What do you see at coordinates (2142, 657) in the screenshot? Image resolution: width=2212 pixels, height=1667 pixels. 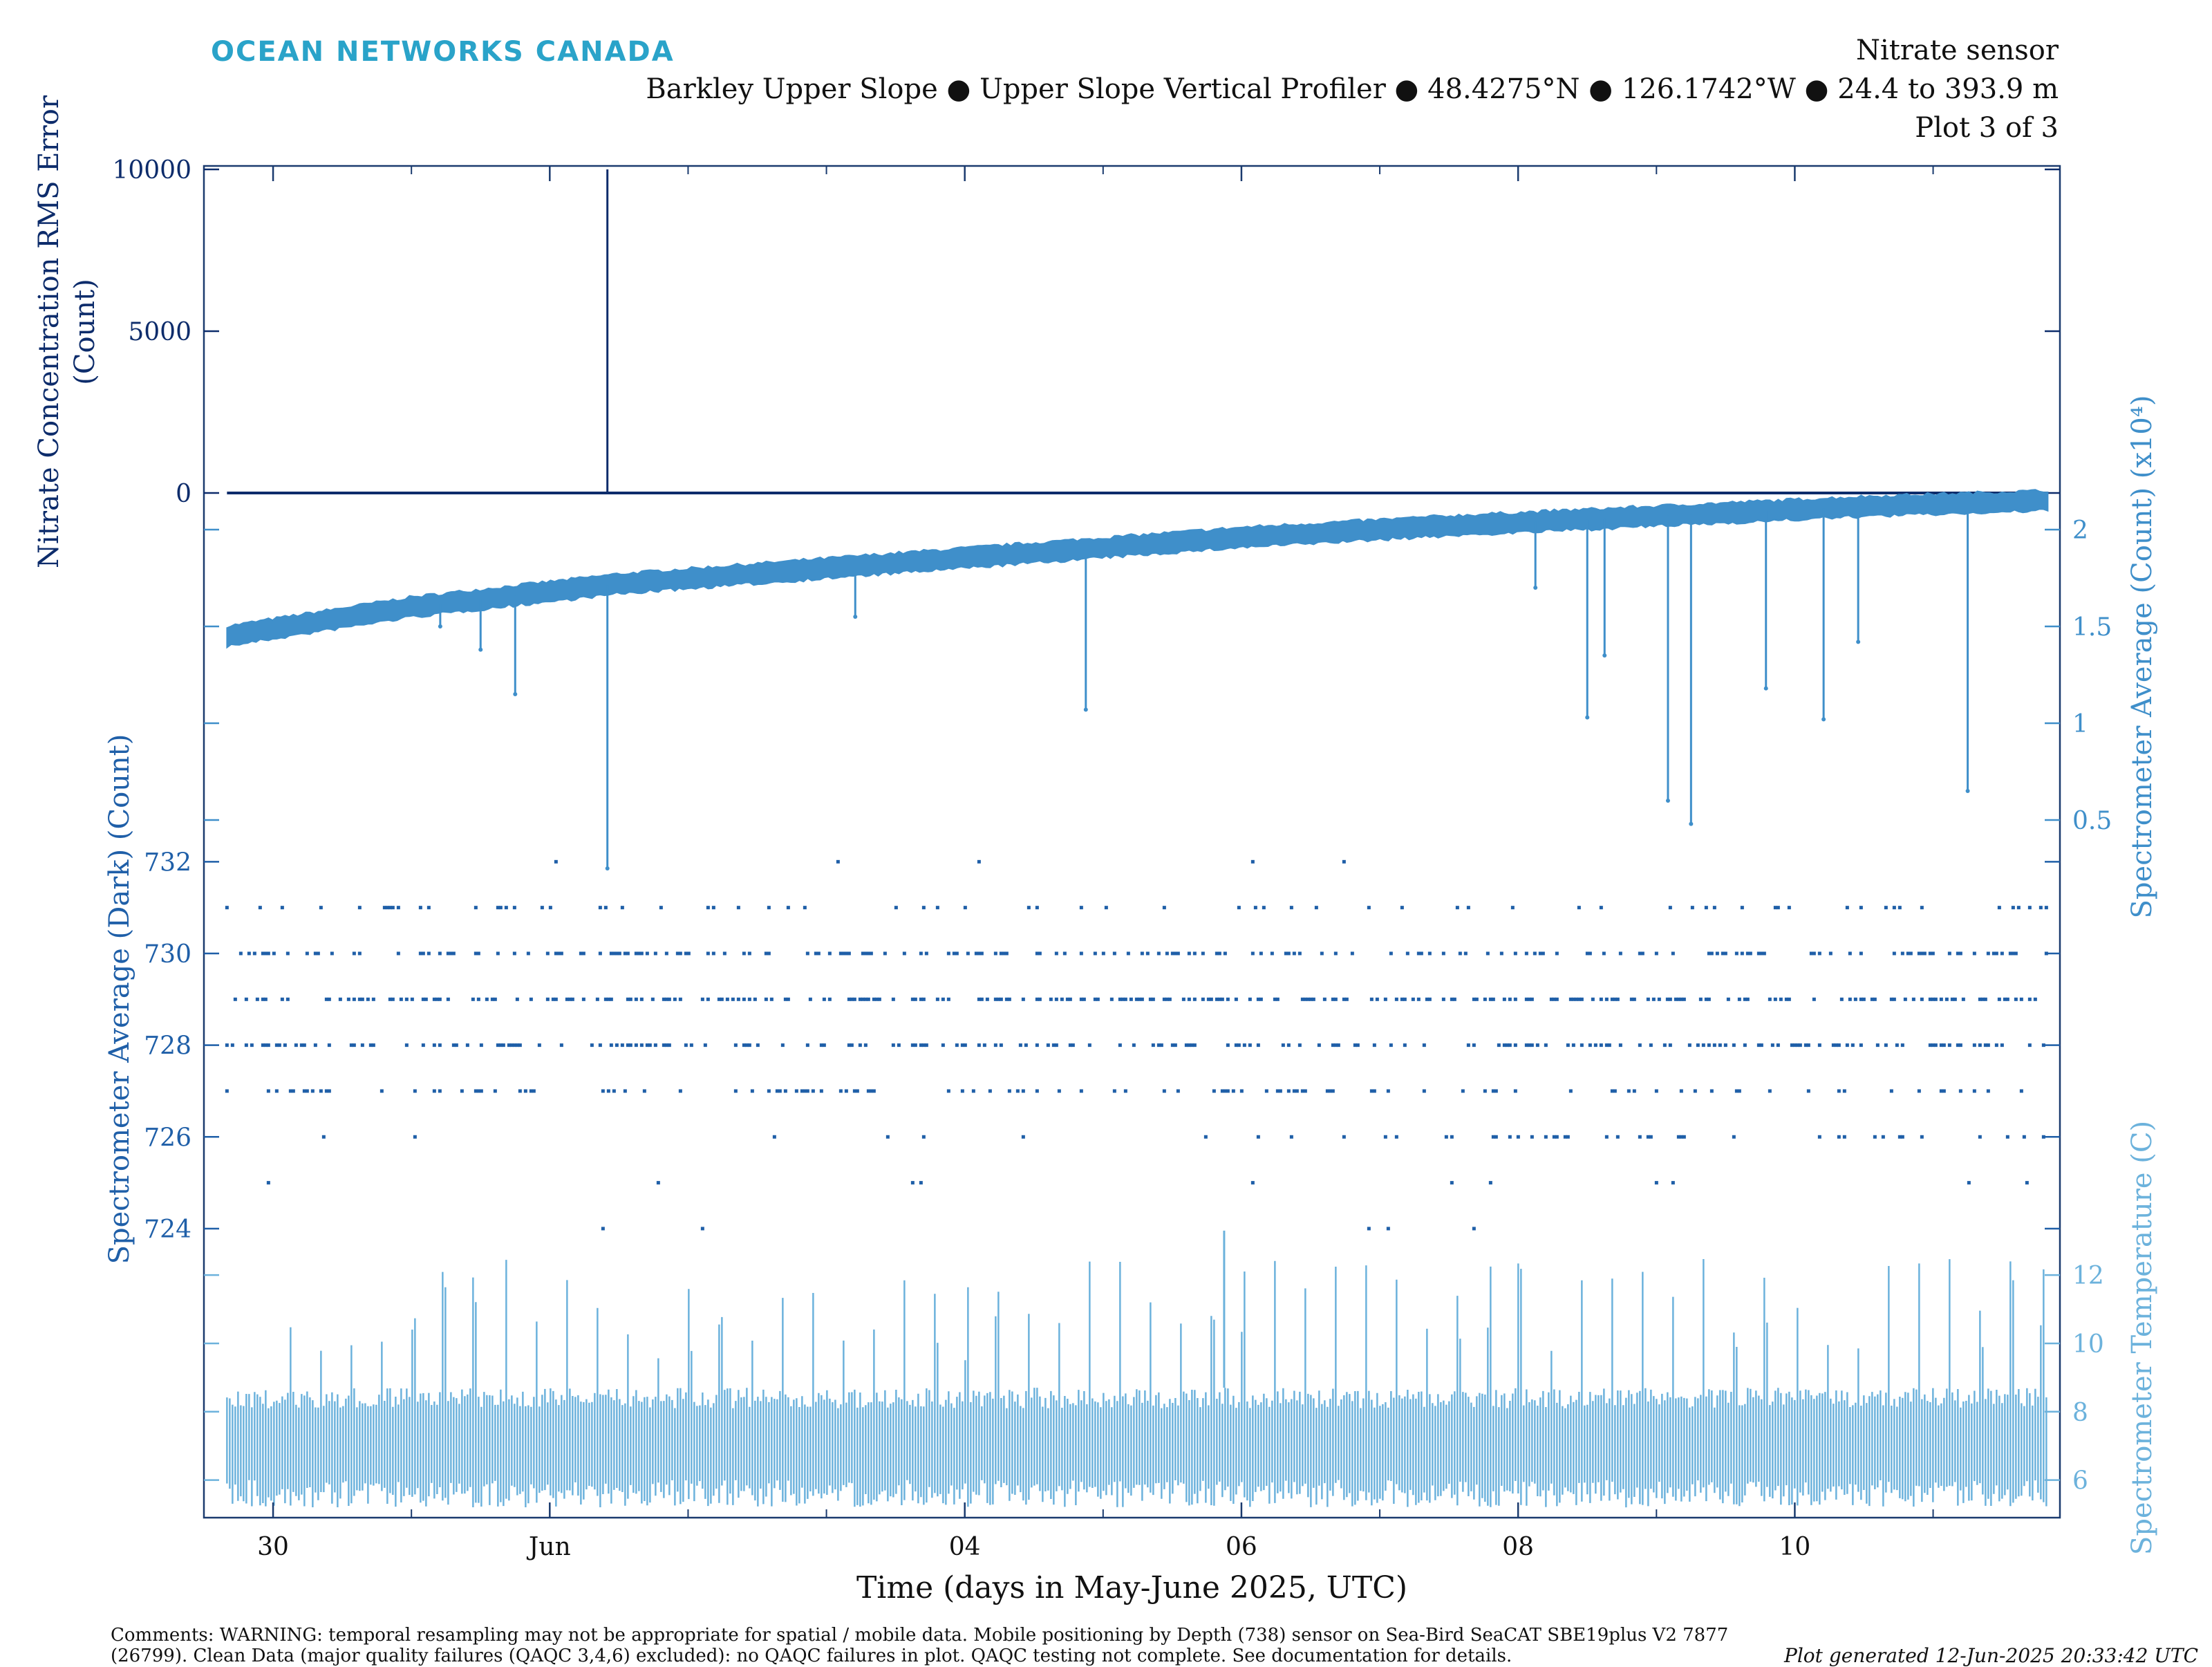 I see `avg-y-axis-label: Spectrometer Average (Count) (x10⁴)` at bounding box center [2142, 657].